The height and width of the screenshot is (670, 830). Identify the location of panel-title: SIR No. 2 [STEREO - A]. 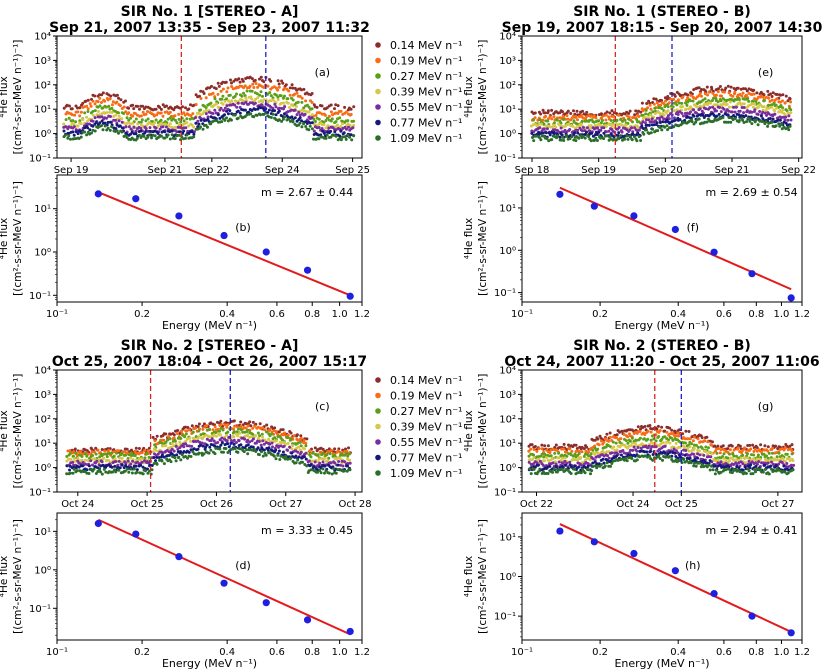
(210, 346).